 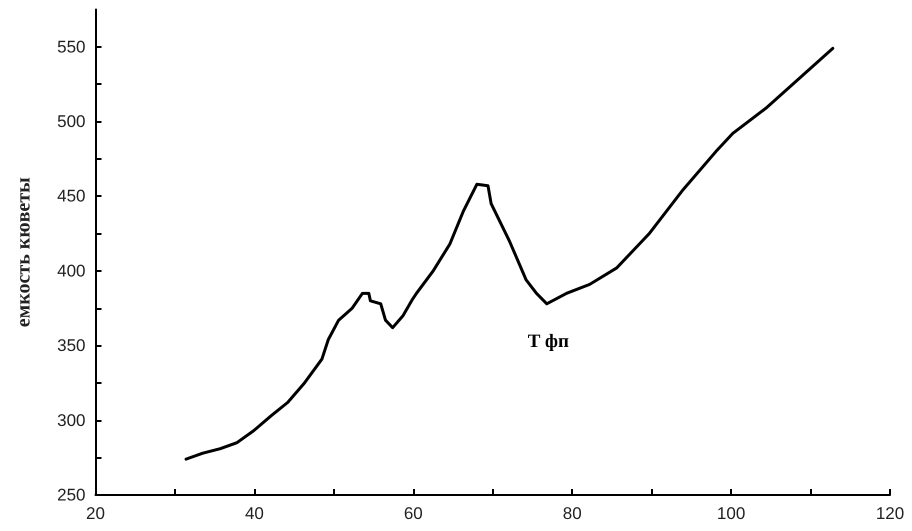 I want to click on y-tick-label: 300, so click(x=71, y=420).